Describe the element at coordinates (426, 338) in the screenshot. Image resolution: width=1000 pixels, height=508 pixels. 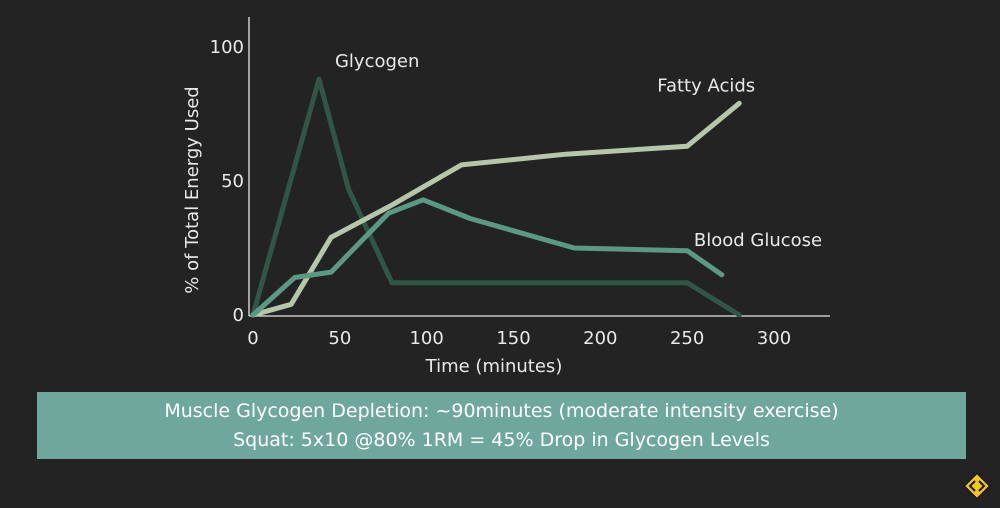
I see `x-tick-label: 100` at that location.